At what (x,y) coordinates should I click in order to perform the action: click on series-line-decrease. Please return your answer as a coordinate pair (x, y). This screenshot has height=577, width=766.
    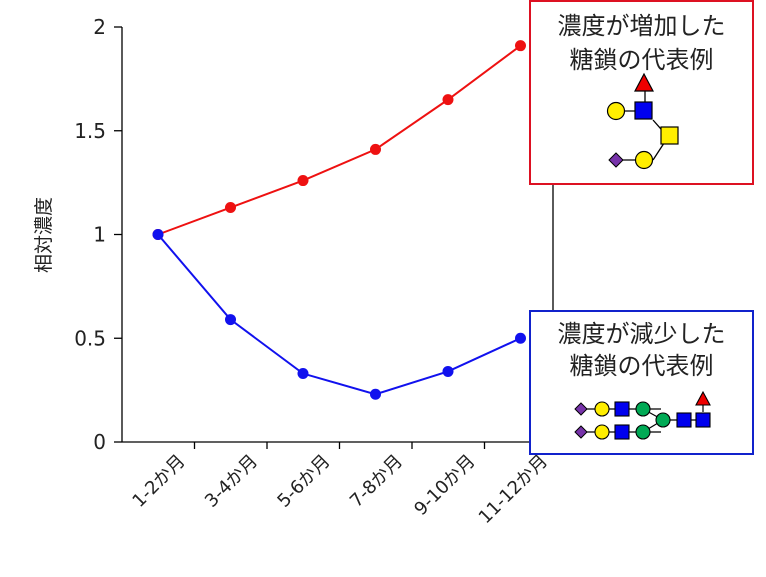
    Looking at the image, I should click on (339, 314).